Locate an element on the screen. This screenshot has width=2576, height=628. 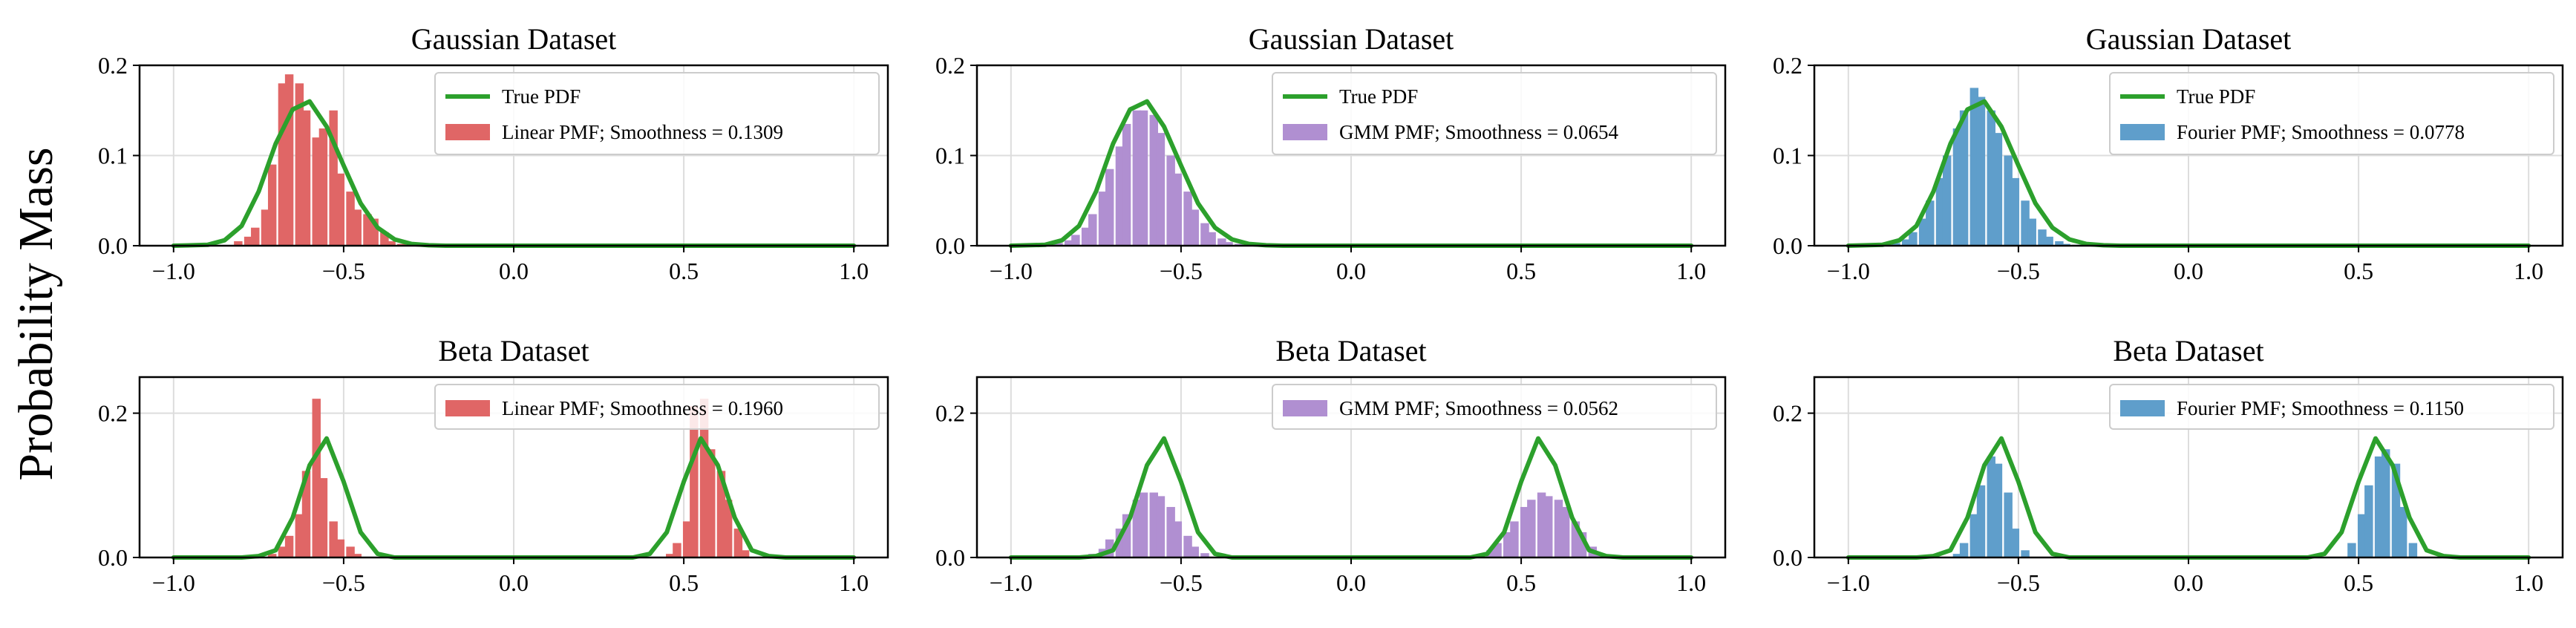
legend-pmf-label: Linear PMF; Smoothness = 0.1309 is located at coordinates (642, 132).